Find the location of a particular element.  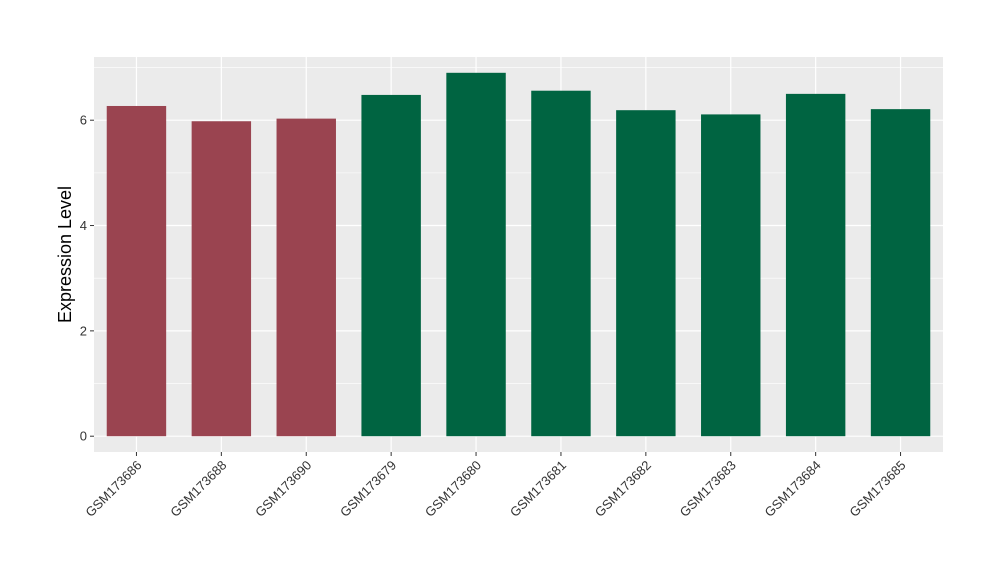

bar-gsm173690 is located at coordinates (306, 277).